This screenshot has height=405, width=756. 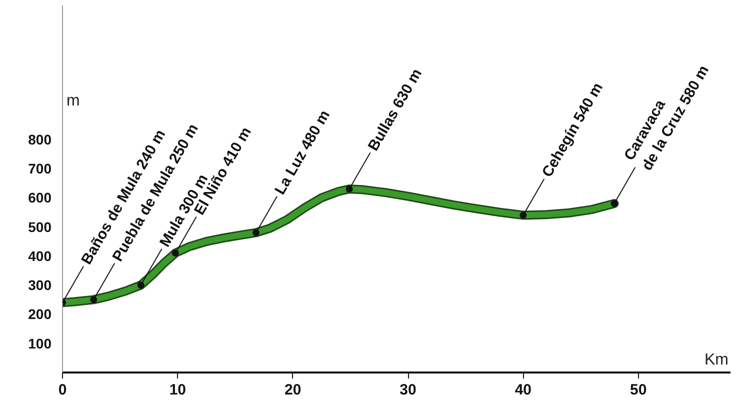 What do you see at coordinates (40, 343) in the screenshot?
I see `y-tick-label: 100` at bounding box center [40, 343].